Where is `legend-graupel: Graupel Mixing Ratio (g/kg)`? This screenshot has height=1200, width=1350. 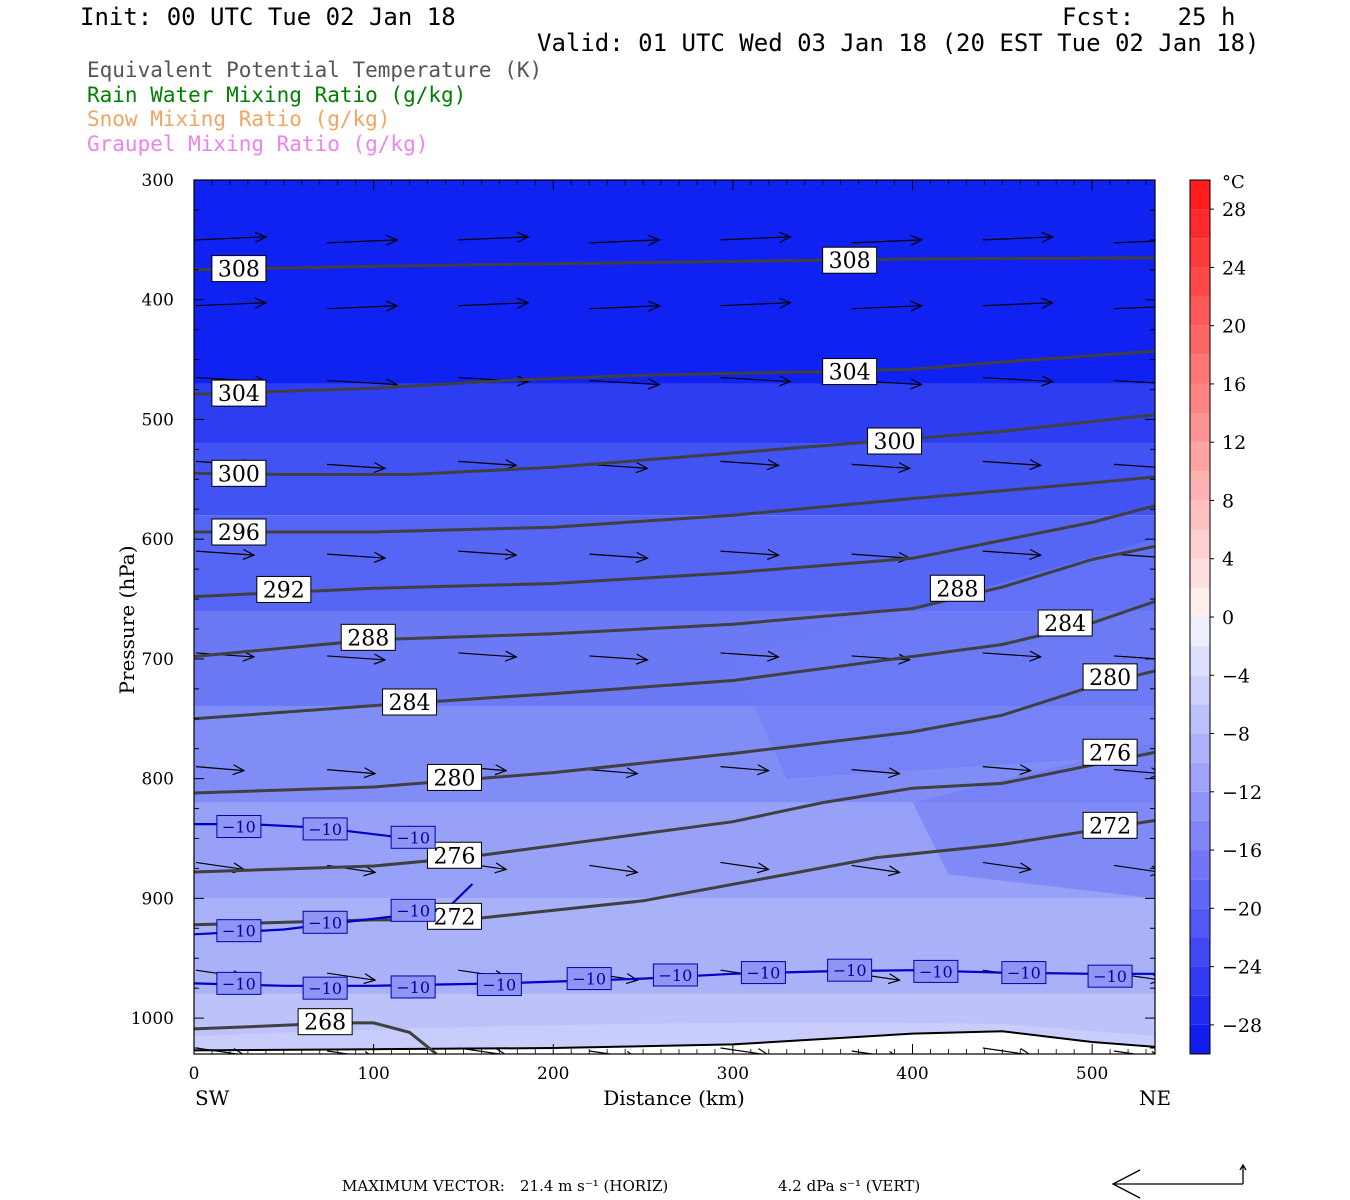 legend-graupel: Graupel Mixing Ratio (g/kg) is located at coordinates (258, 144).